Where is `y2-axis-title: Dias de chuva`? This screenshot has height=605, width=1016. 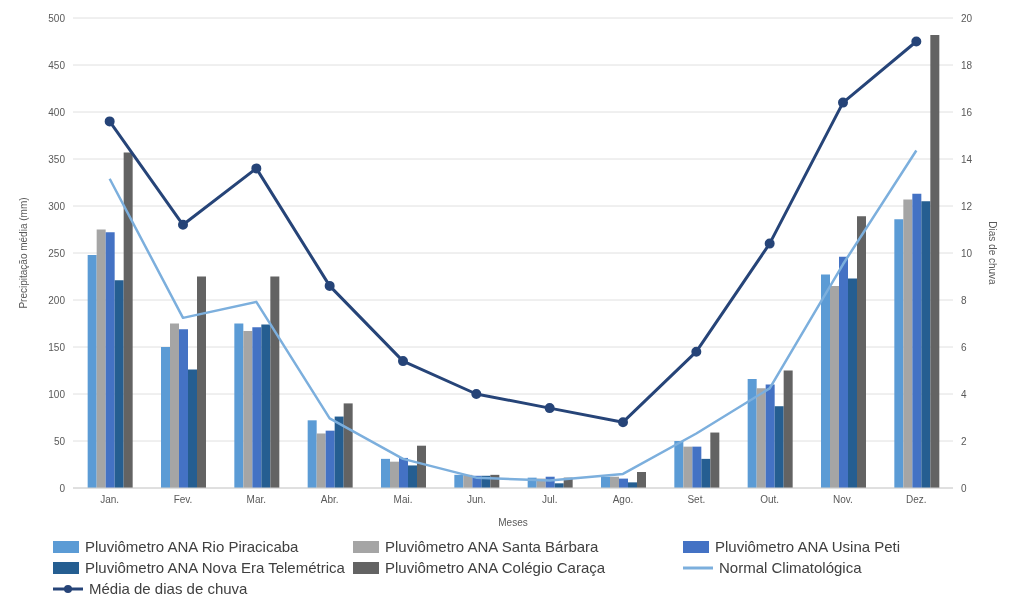
y2-axis-title: Dias de chuva is located at coordinates (993, 253).